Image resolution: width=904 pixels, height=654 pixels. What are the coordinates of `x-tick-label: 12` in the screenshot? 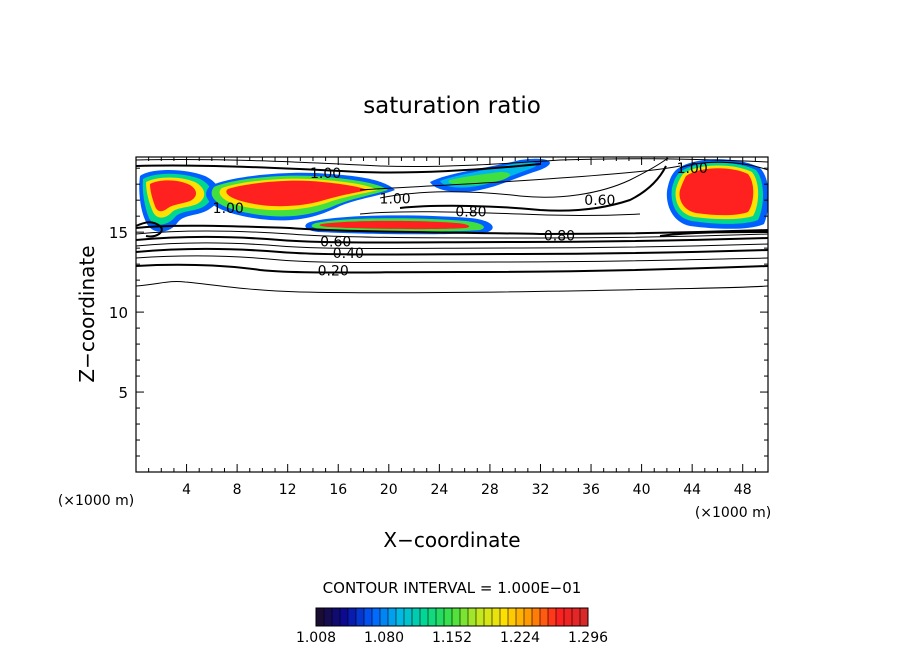 It's located at (288, 490).